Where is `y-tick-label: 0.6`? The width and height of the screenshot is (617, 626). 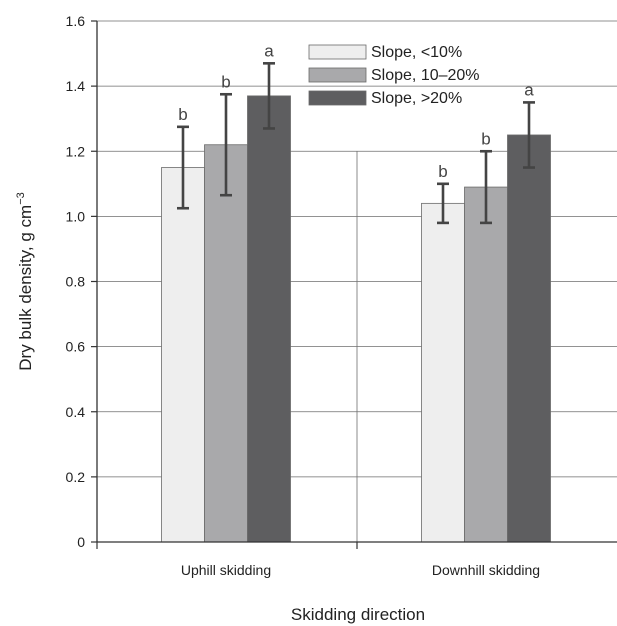
y-tick-label: 0.6 is located at coordinates (76, 347).